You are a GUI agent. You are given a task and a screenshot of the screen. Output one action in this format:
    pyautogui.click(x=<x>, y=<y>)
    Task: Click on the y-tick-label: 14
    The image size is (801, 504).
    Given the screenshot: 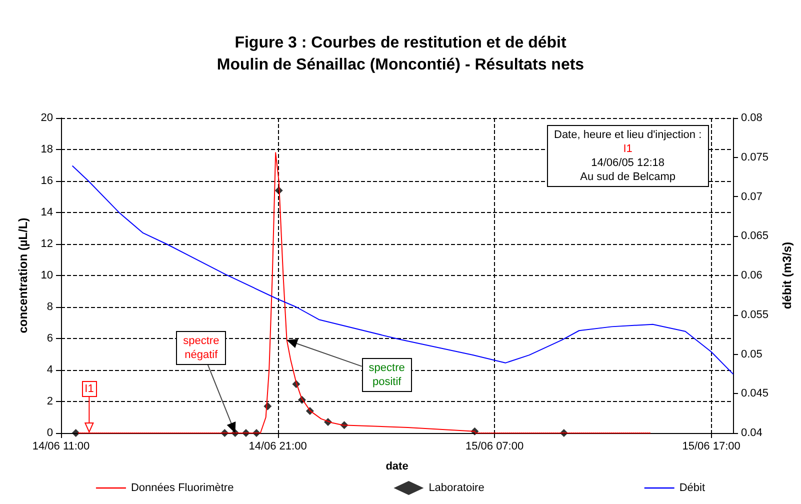 What is the action you would take?
    pyautogui.click(x=46, y=212)
    